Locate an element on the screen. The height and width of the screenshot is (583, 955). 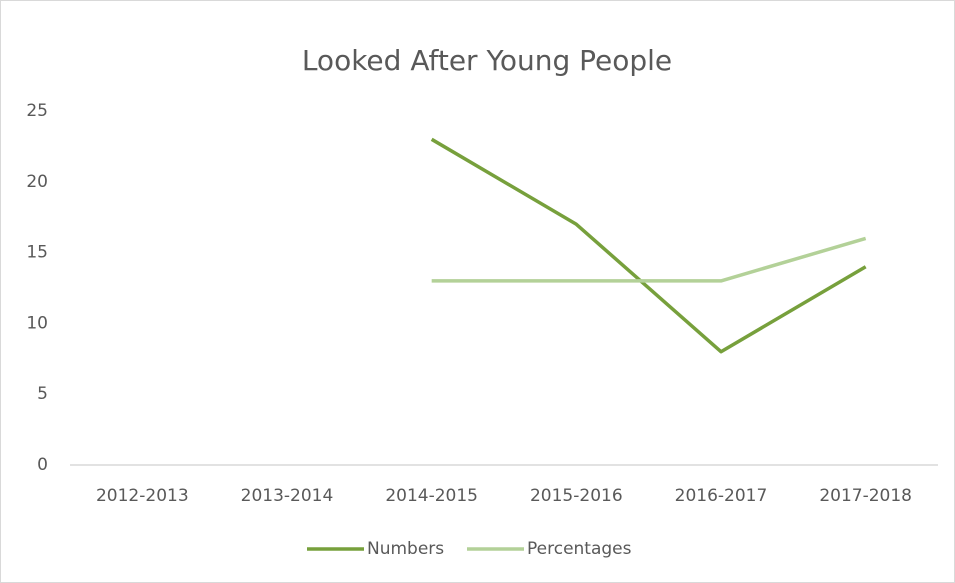
y-tick-label: 25 is located at coordinates (37, 111).